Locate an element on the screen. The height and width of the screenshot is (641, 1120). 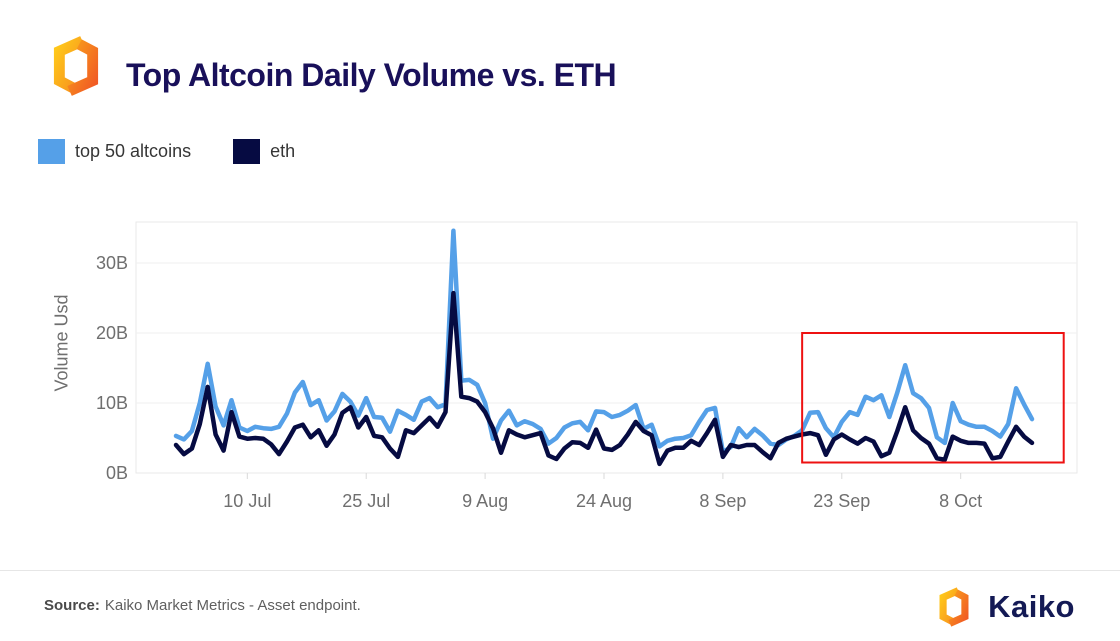
y-tick-label: 10B is located at coordinates (112, 403).